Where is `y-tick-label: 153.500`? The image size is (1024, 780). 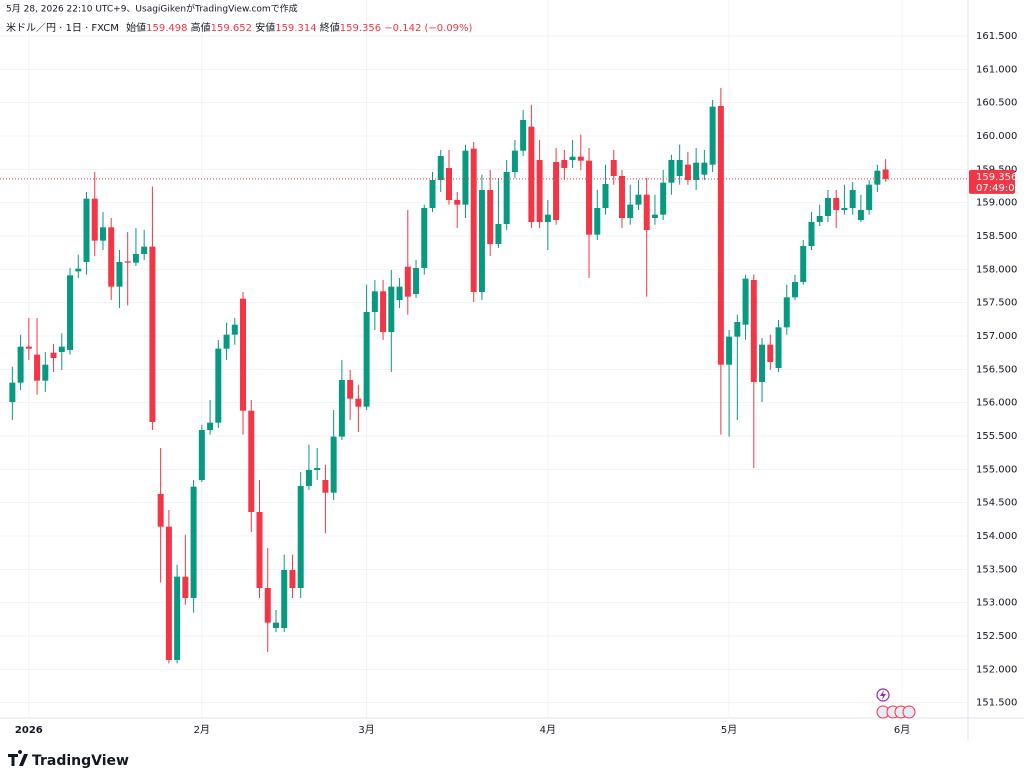
y-tick-label: 153.500 is located at coordinates (996, 569).